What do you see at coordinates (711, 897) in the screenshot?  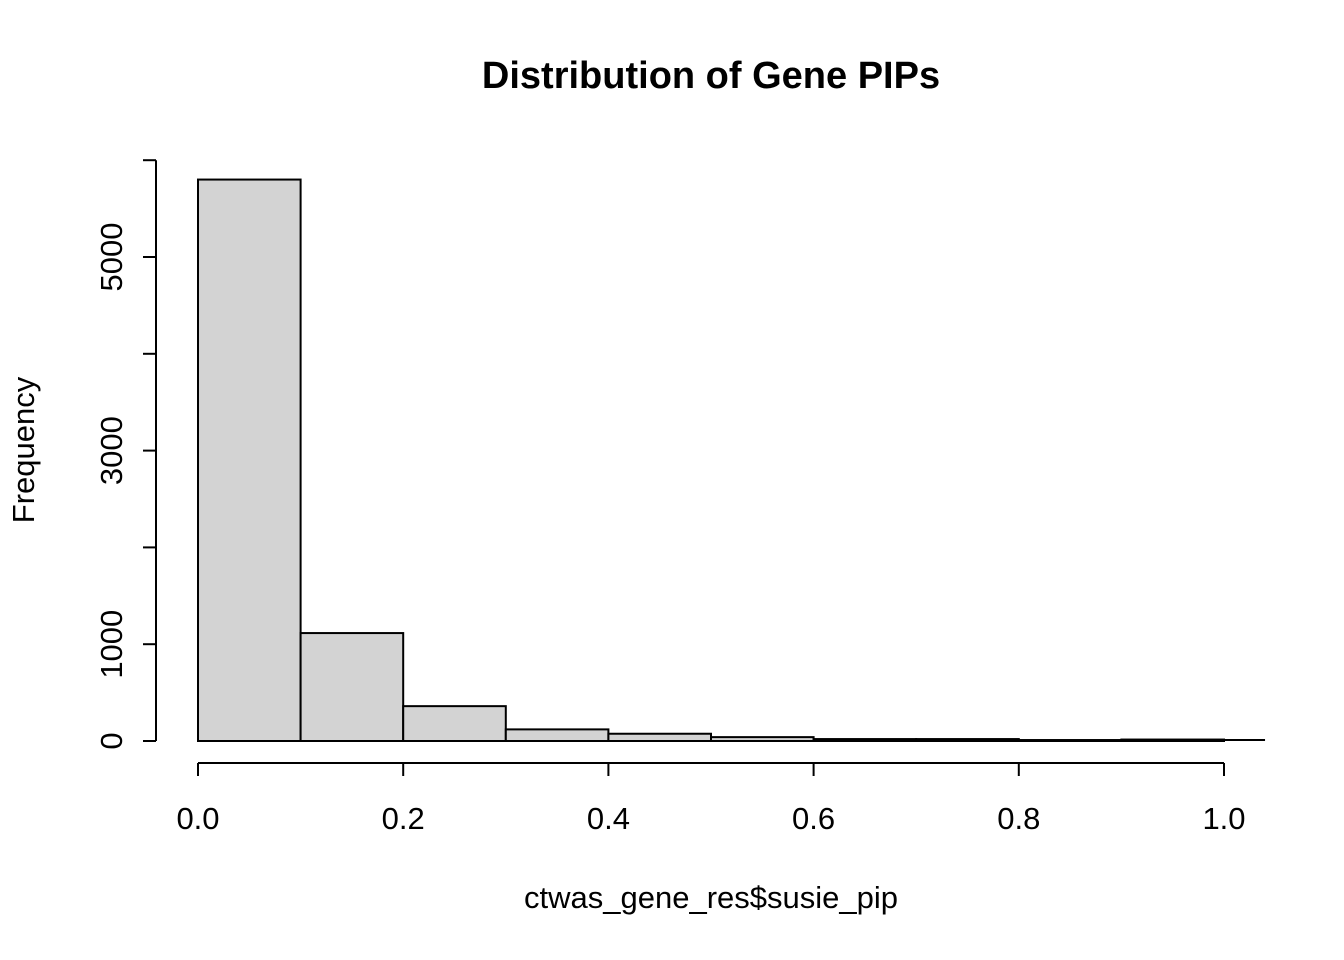 I see `x-axis-label: ctwas_gene_res$susie_pip` at bounding box center [711, 897].